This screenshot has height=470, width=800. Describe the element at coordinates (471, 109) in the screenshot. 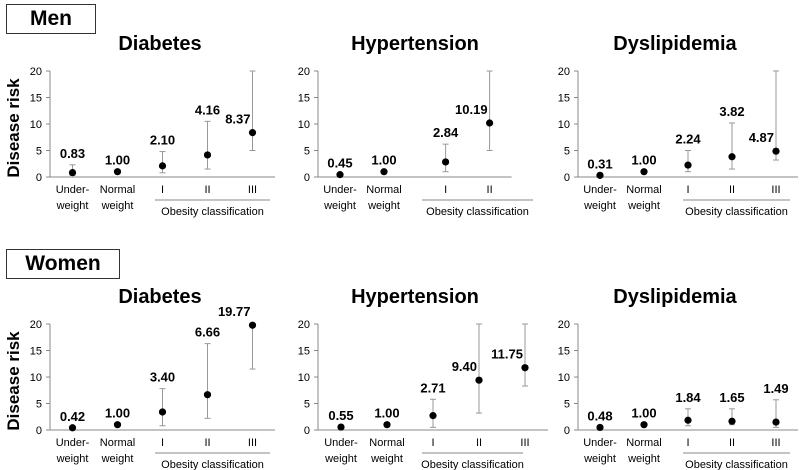

I see `data-label: 10.19` at that location.